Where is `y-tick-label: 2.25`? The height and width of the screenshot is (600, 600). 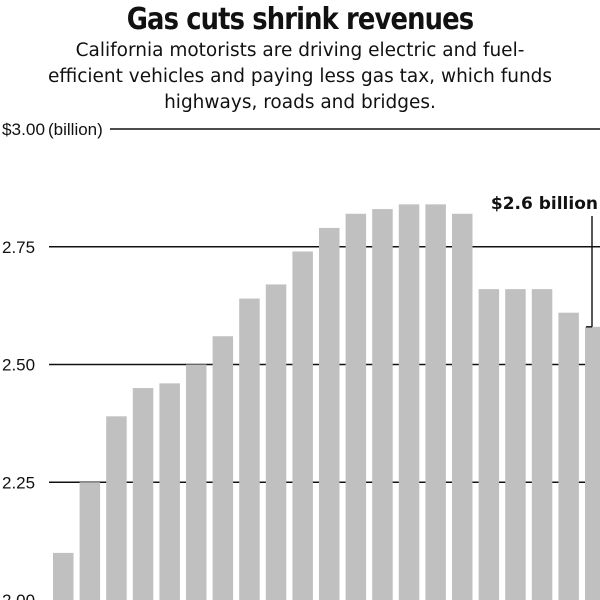 y-tick-label: 2.25 is located at coordinates (18, 482).